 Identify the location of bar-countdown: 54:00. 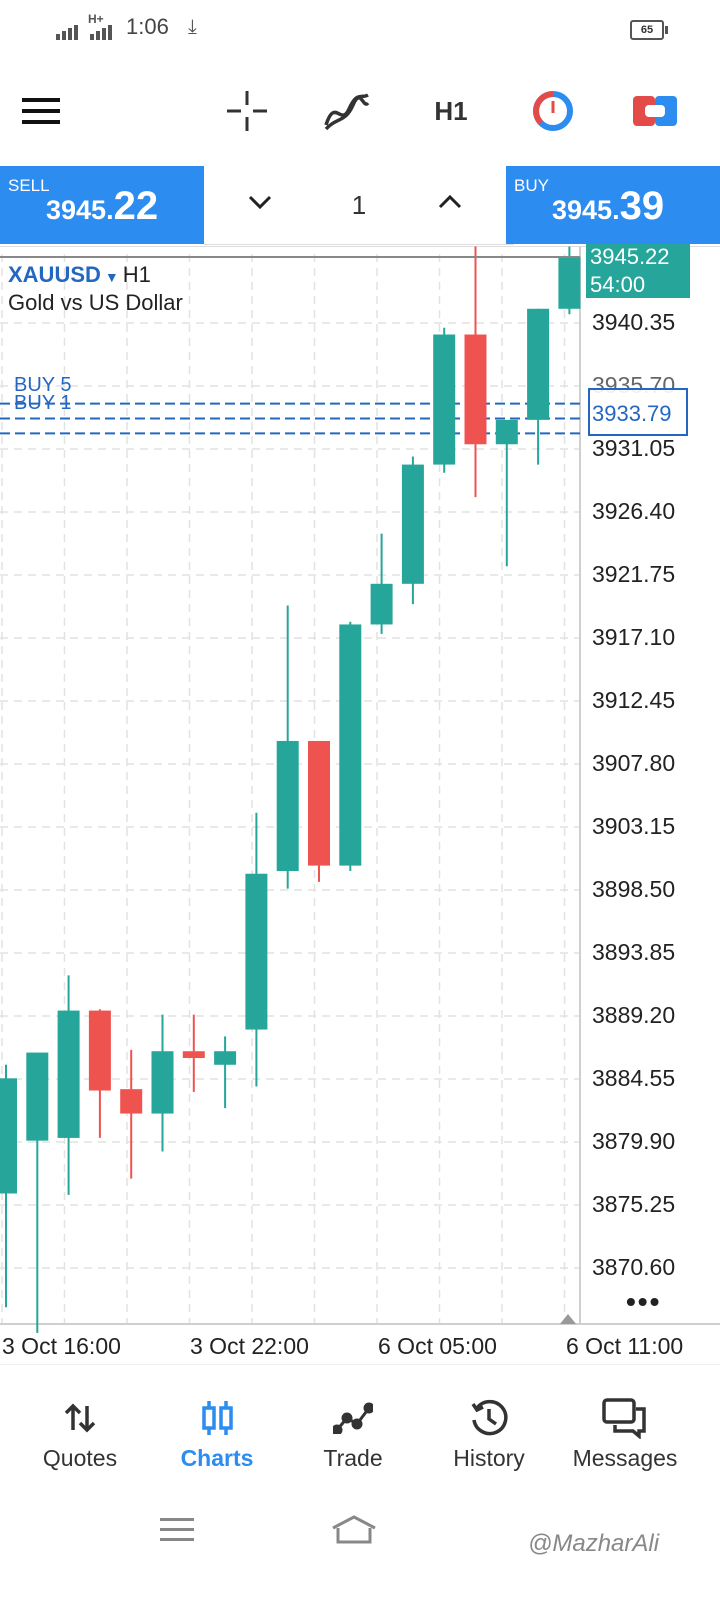
(638, 285).